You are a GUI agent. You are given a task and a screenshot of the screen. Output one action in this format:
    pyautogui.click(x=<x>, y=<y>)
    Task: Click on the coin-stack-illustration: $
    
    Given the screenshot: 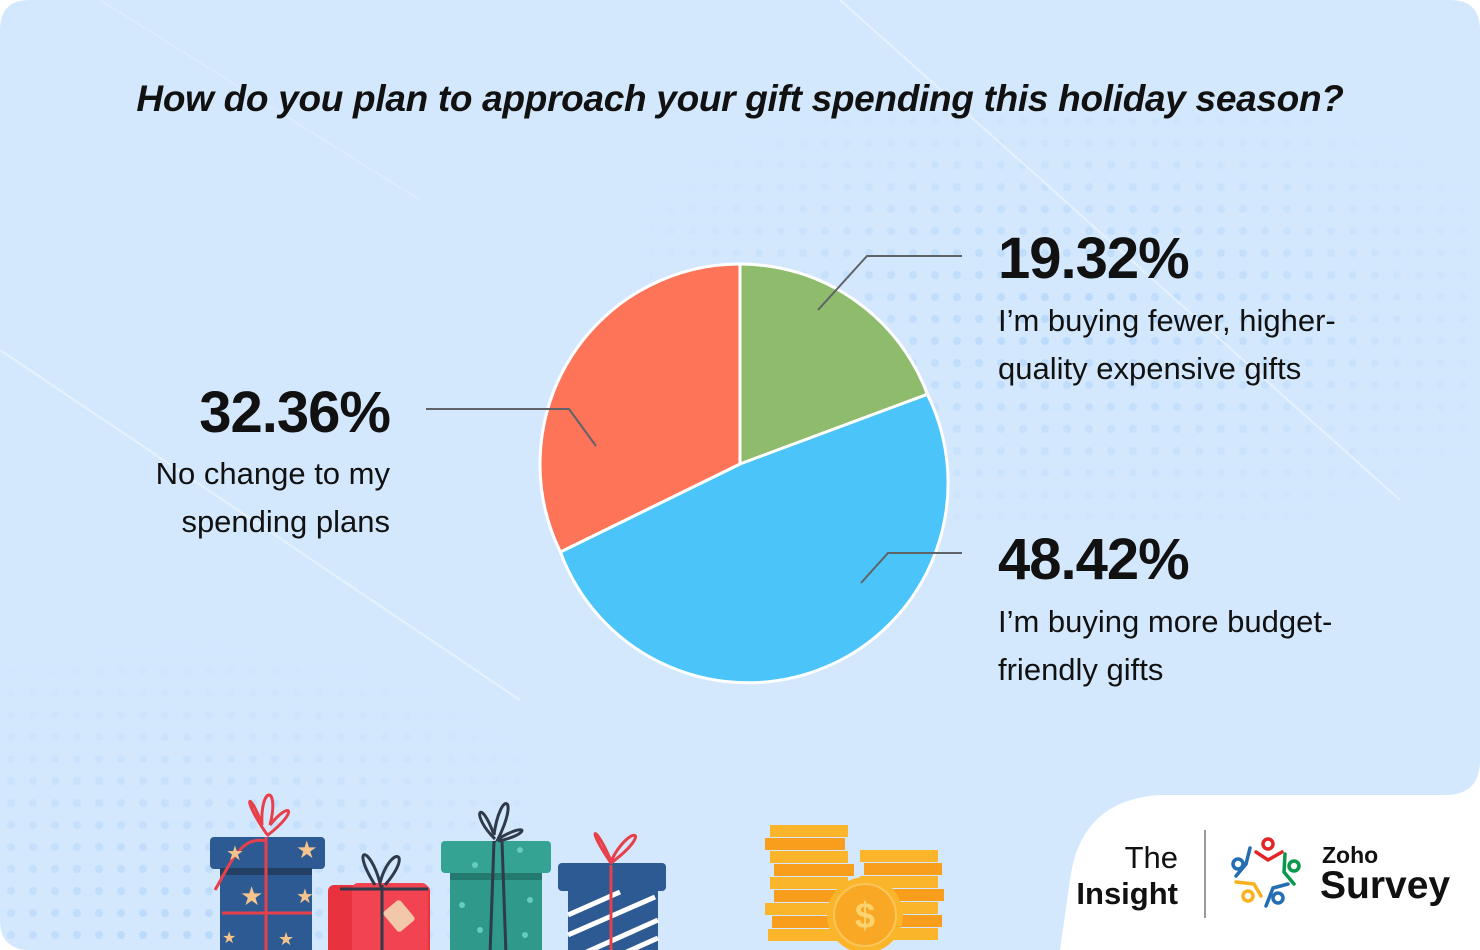 What is the action you would take?
    pyautogui.click(x=854, y=887)
    